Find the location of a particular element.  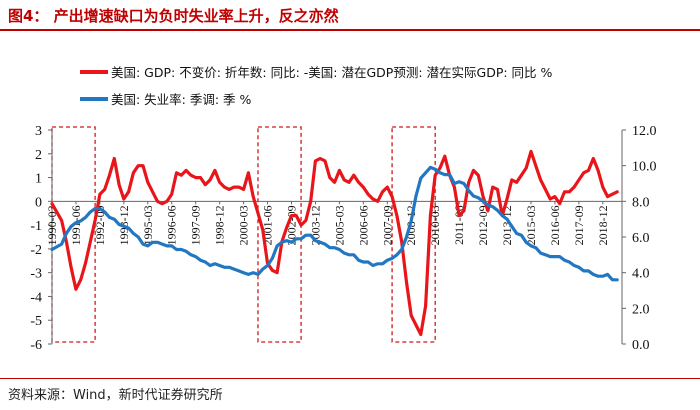

x-tick-label: 2005-03 is located at coordinates (339, 225).